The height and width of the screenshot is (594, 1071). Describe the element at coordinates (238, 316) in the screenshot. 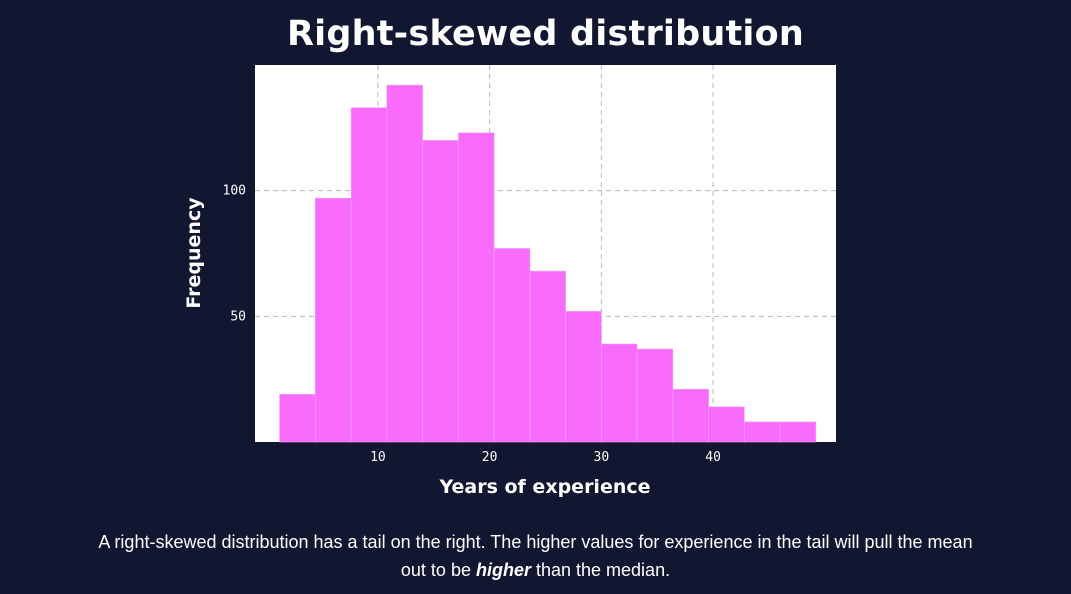

I see `y-tick-label: 50` at that location.